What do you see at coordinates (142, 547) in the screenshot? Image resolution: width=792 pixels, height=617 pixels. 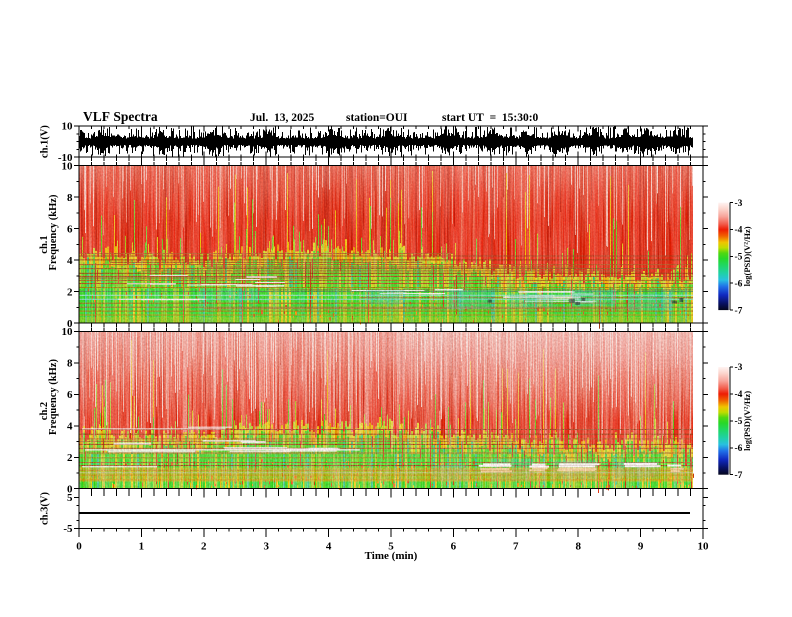 I see `svg-text: 1` at bounding box center [142, 547].